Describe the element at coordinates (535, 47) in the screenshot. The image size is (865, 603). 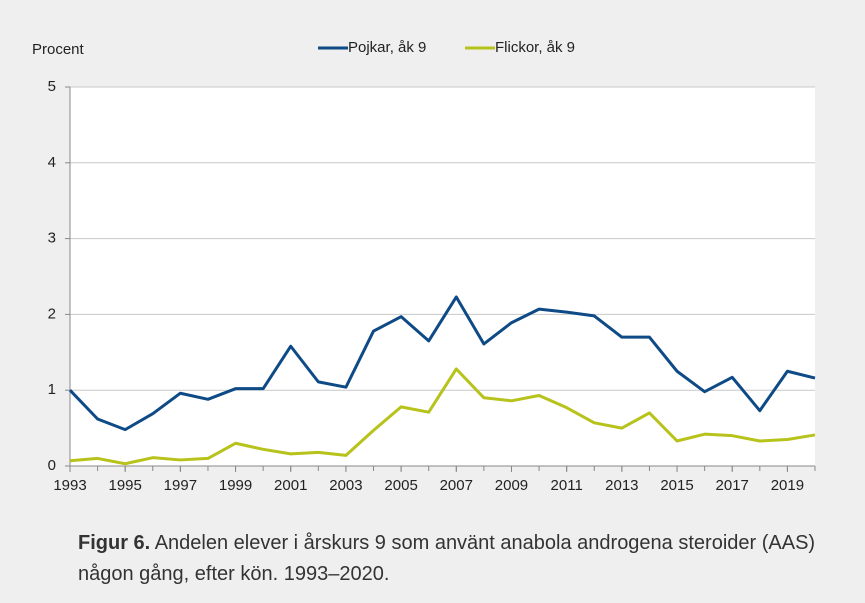
I see `legend-label: Flickor, åk 9` at that location.